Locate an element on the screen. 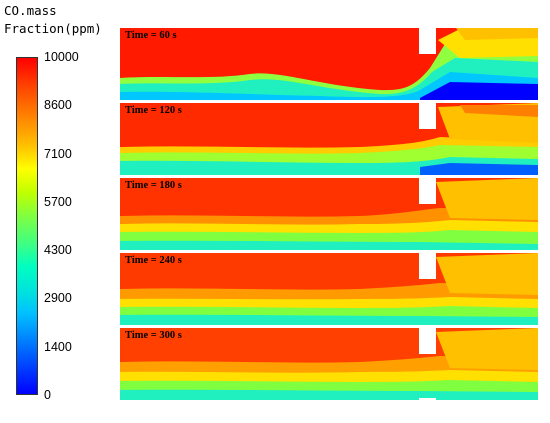 This screenshot has height=423, width=550. colorbar-tick: 10000 is located at coordinates (61, 57).